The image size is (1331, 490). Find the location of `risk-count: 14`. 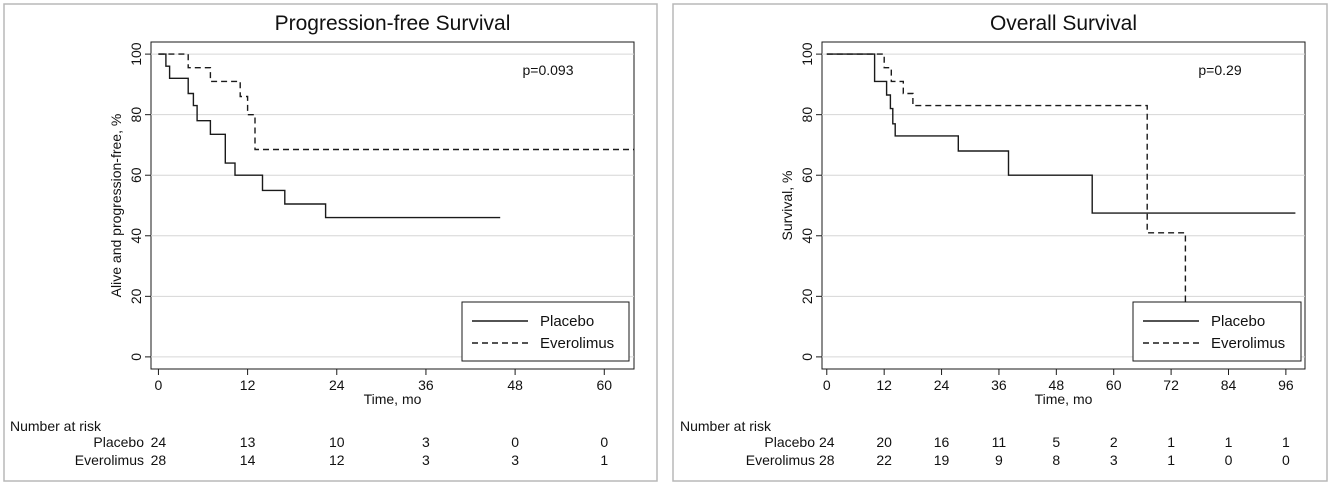

risk-count: 14 is located at coordinates (248, 460).